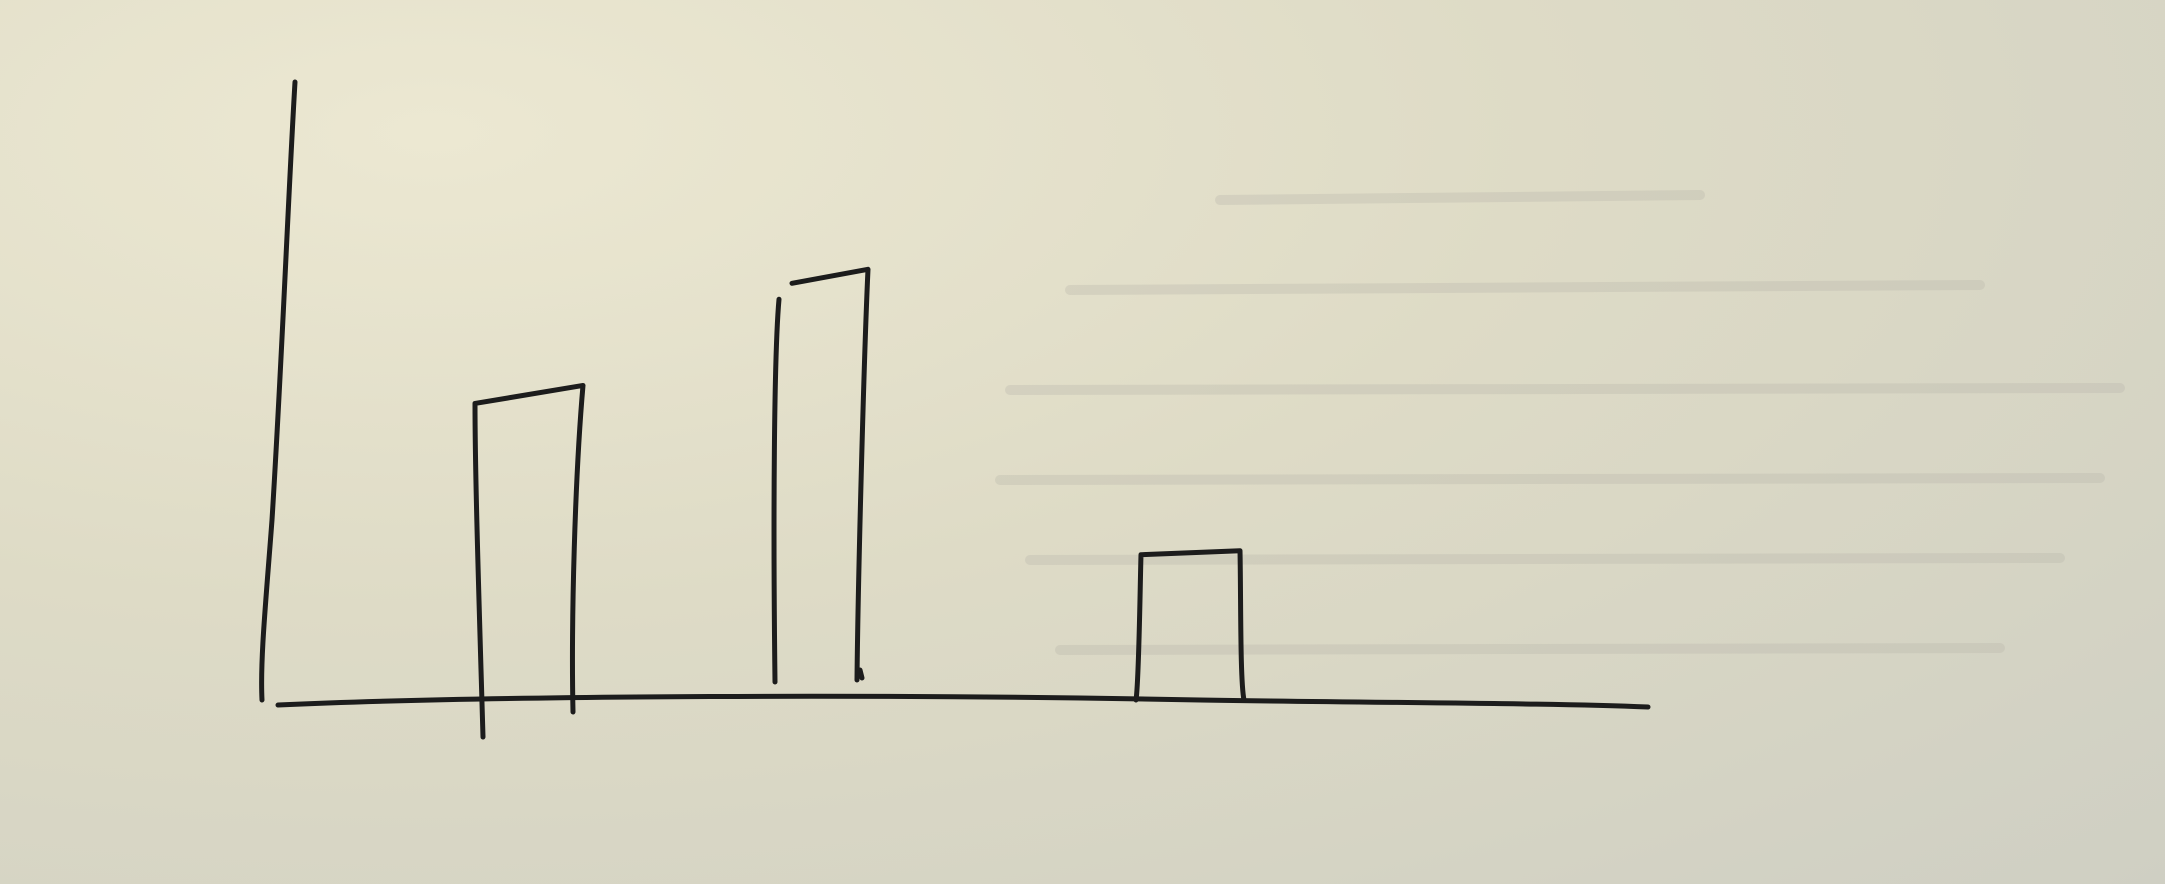  I want to click on y-axis-line, so click(278, 391).